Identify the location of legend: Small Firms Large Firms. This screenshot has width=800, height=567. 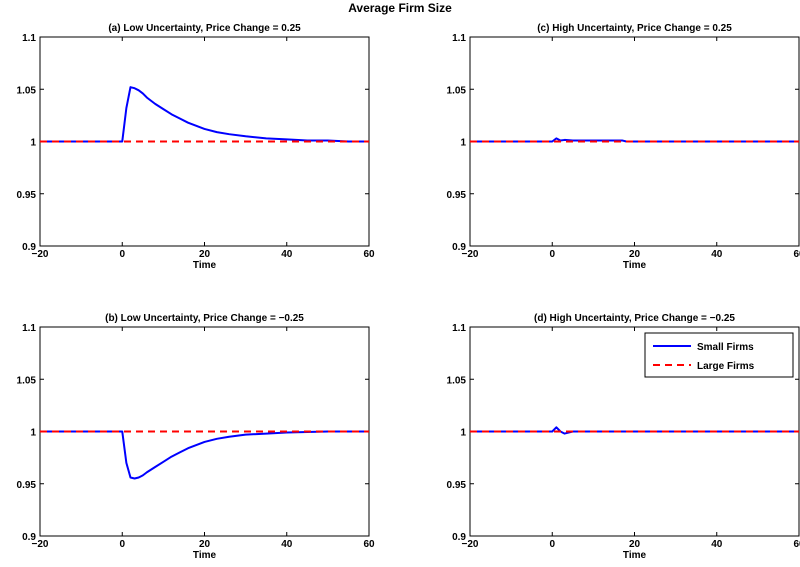
(719, 355).